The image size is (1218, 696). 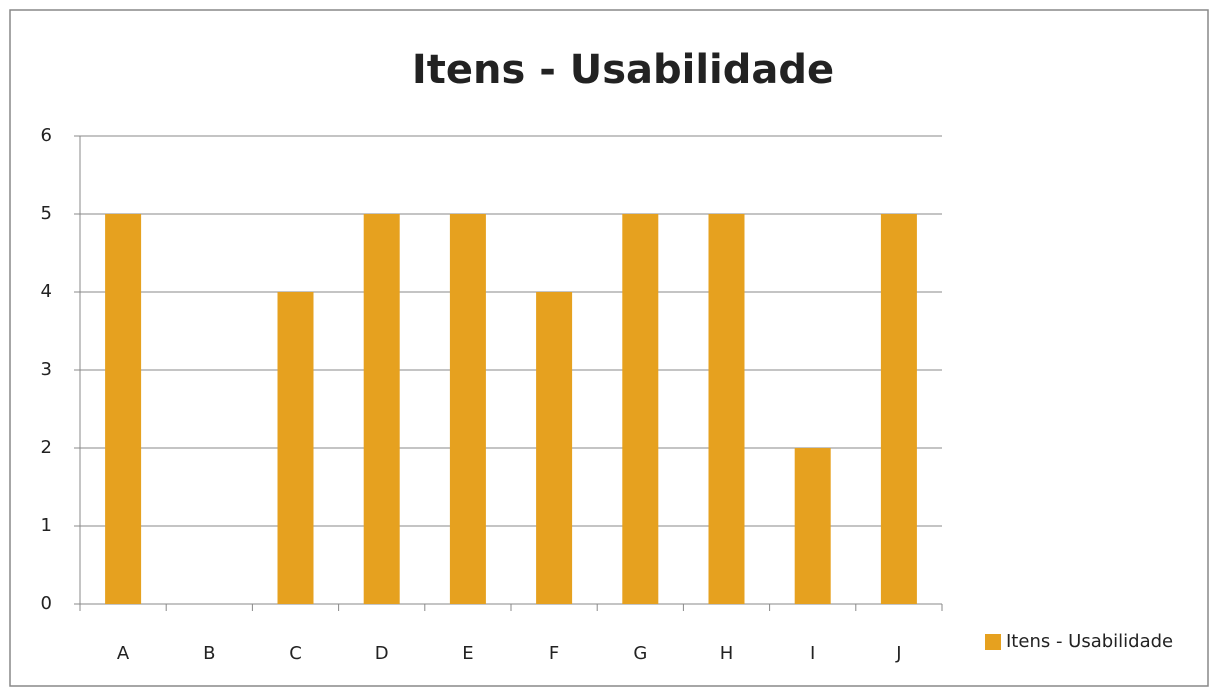 I want to click on legend-label: Itens - Usabilidade, so click(x=1089, y=641).